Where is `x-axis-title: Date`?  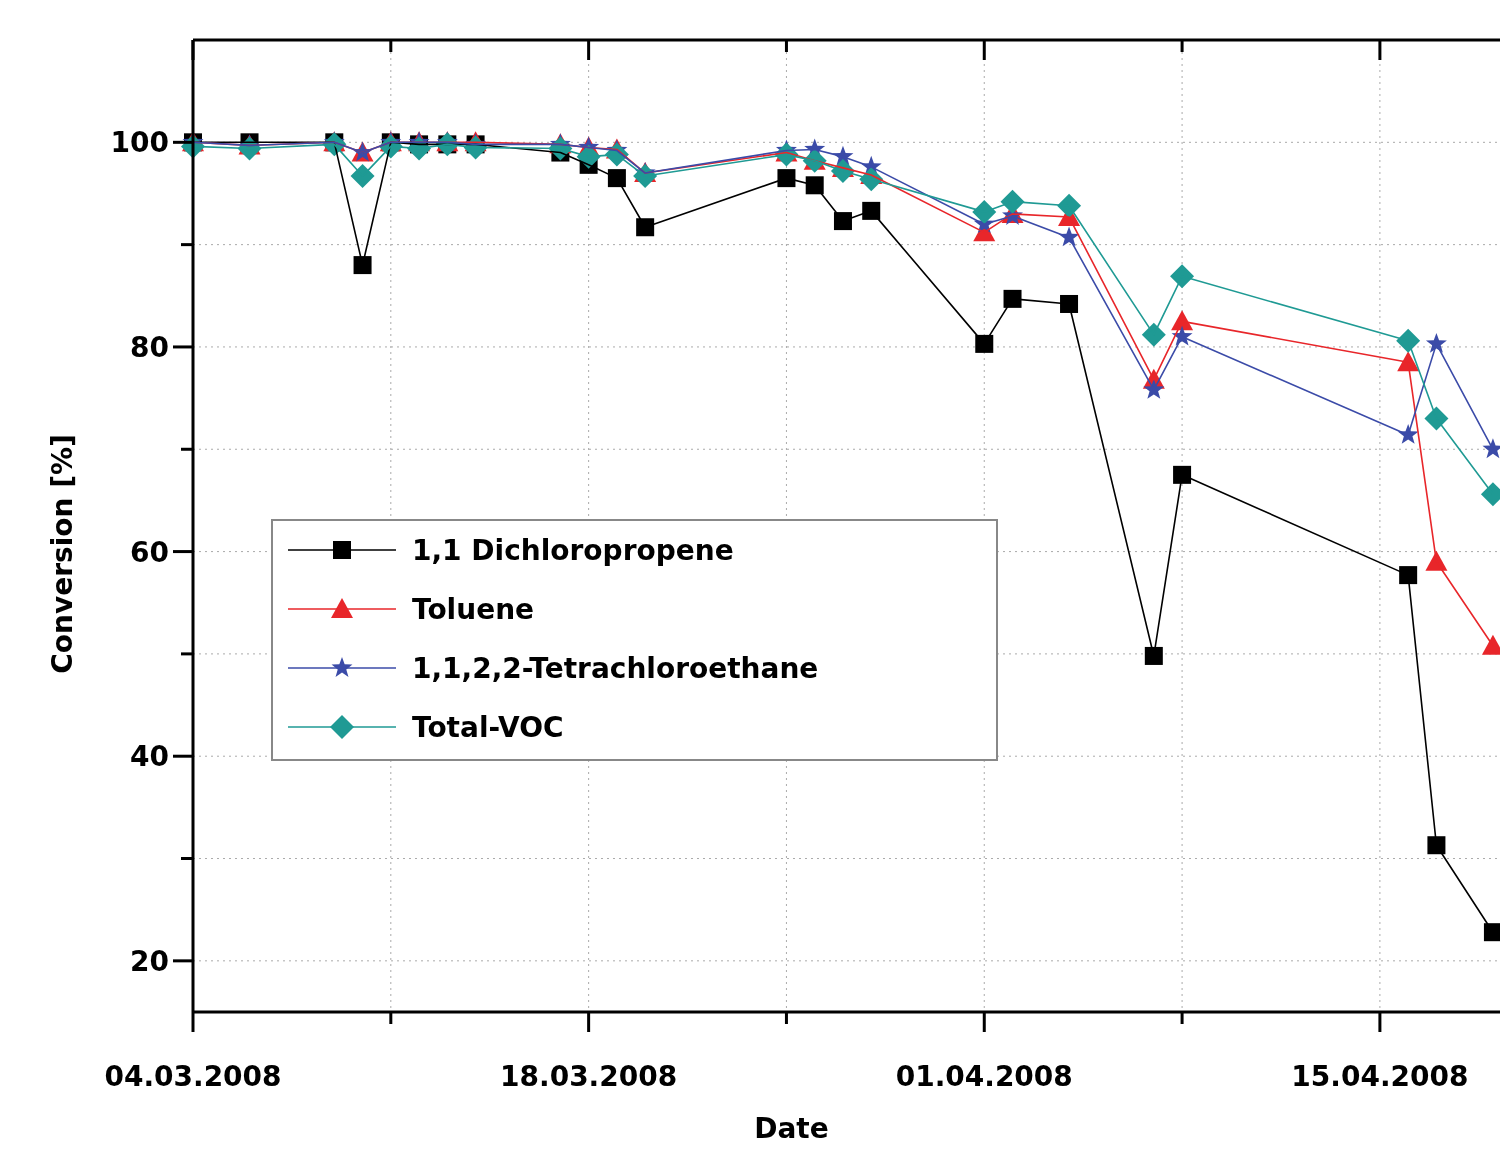
x-axis-title: Date is located at coordinates (791, 1128).